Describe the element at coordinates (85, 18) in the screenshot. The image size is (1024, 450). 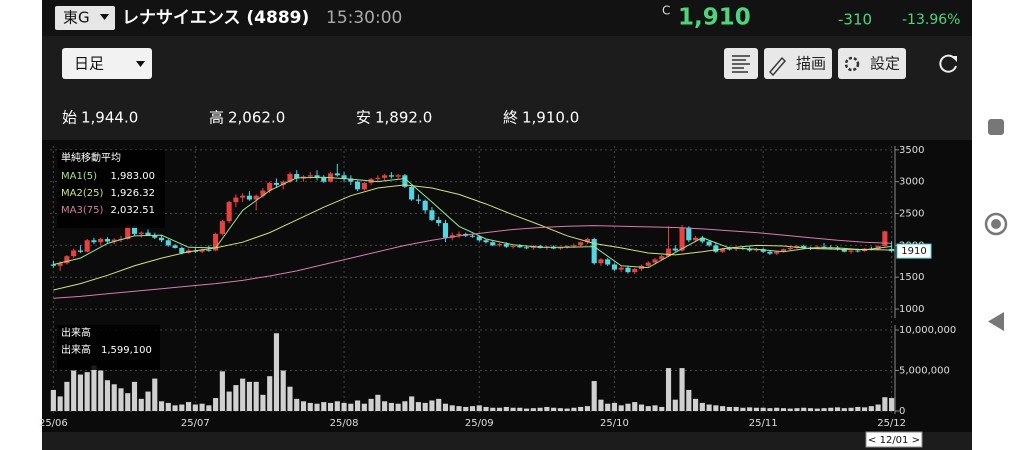
I see `market-select` at that location.